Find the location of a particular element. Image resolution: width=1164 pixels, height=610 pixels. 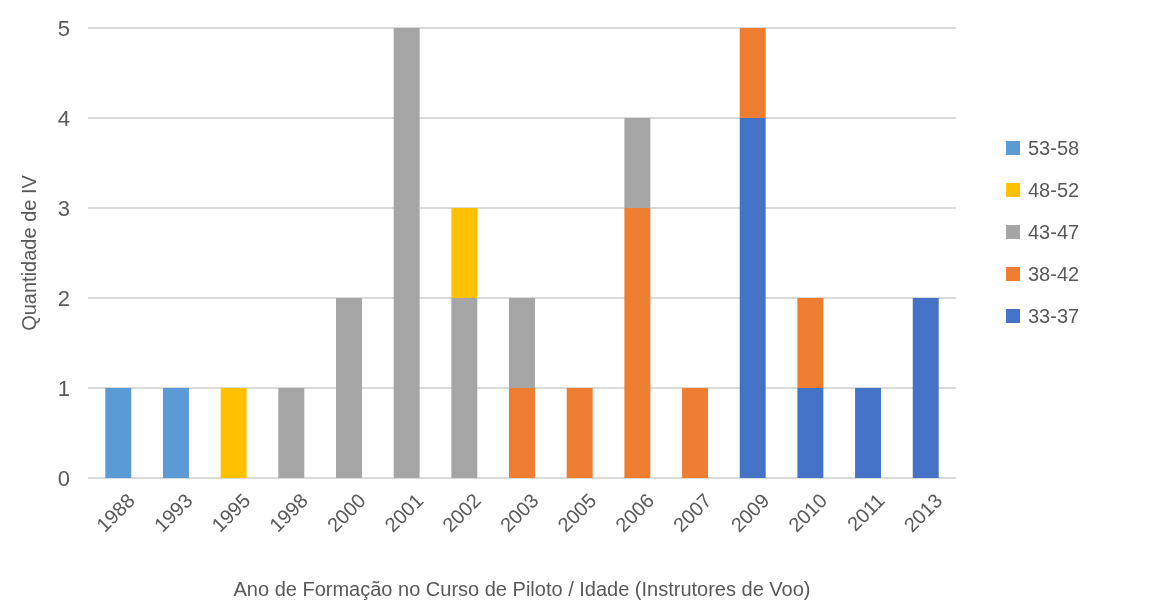

y-tick-label: 1 is located at coordinates (63, 388).